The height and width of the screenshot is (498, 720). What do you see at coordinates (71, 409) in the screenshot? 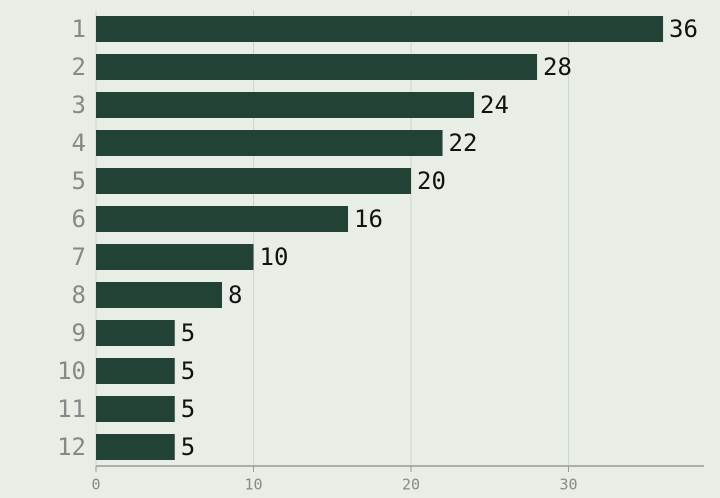
I see `y-tick-label: 11` at bounding box center [71, 409].